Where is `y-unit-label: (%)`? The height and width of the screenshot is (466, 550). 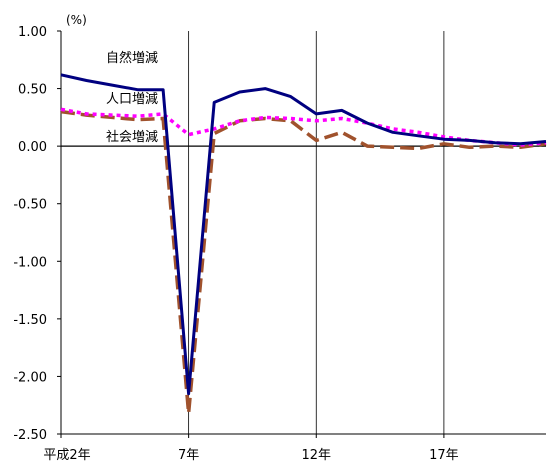 y-unit-label: (%) is located at coordinates (76, 20).